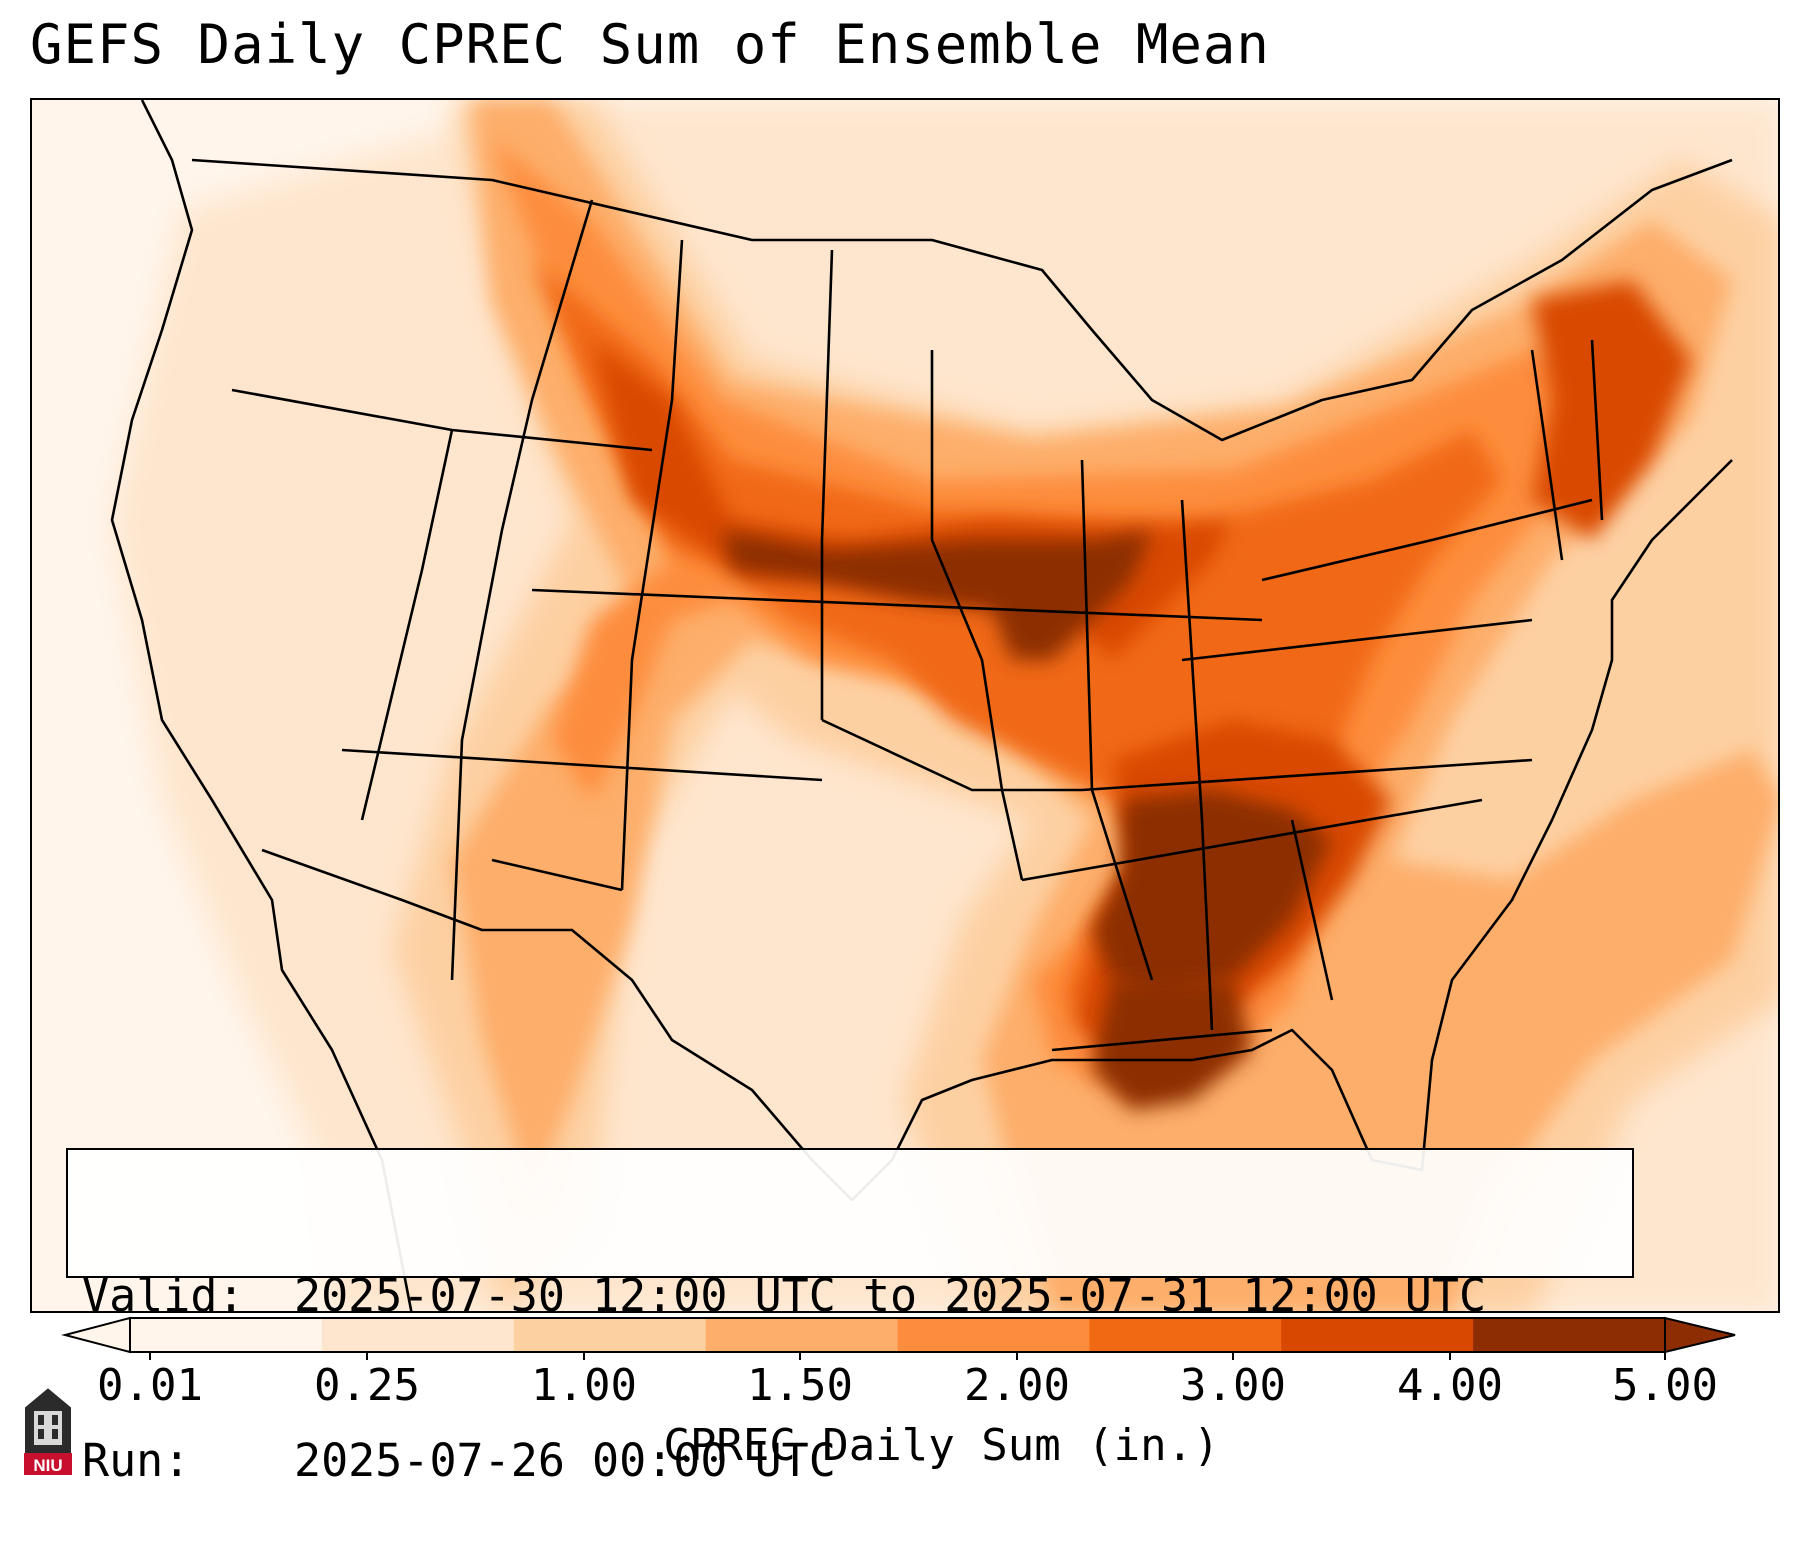  I want to click on colorbar-tick-label: 3.00, so click(1233, 1385).